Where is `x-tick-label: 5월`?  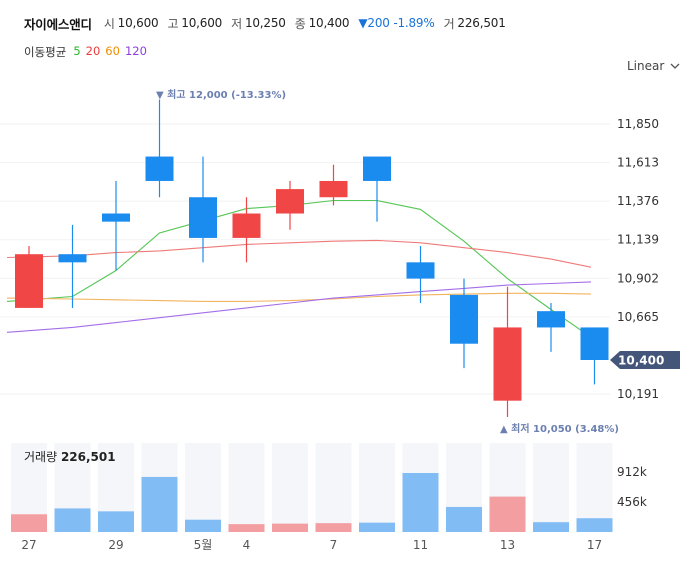
x-tick-label: 5월 is located at coordinates (203, 545).